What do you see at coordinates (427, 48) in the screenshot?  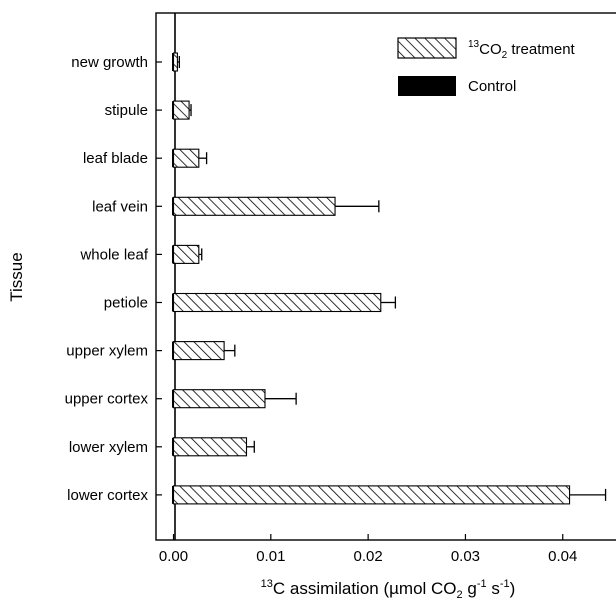 I see `legend-swatch-treatment` at bounding box center [427, 48].